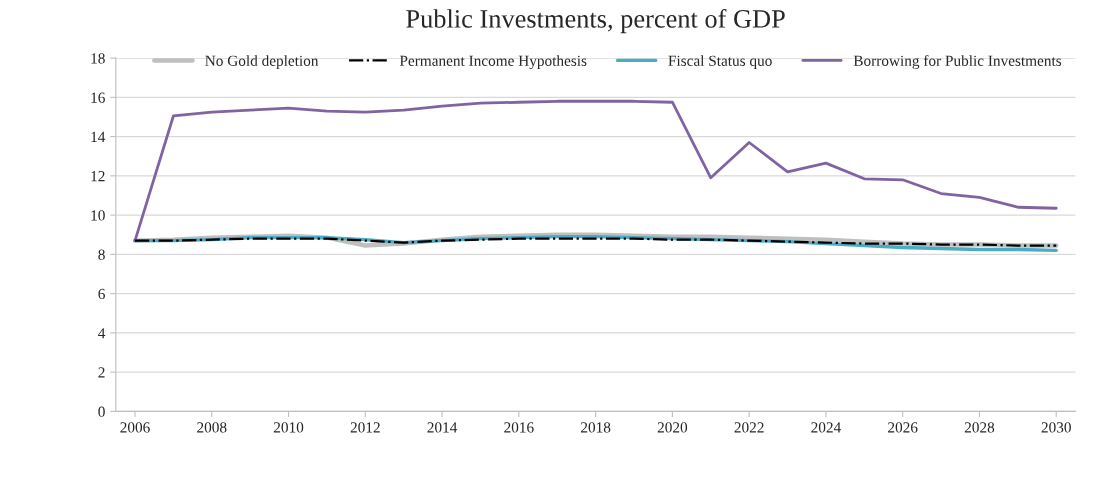 This screenshot has width=1103, height=484. Describe the element at coordinates (826, 427) in the screenshot. I see `x-tick-label: 2024` at that location.